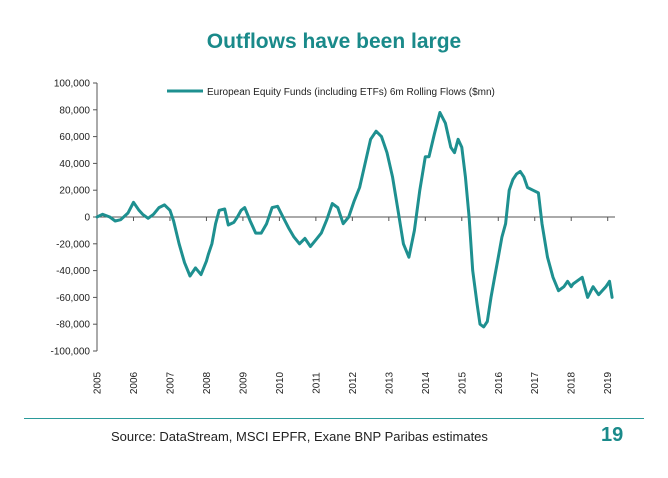 The height and width of the screenshot is (478, 668). I want to click on y-tick-label: -60,000, so click(73, 298).